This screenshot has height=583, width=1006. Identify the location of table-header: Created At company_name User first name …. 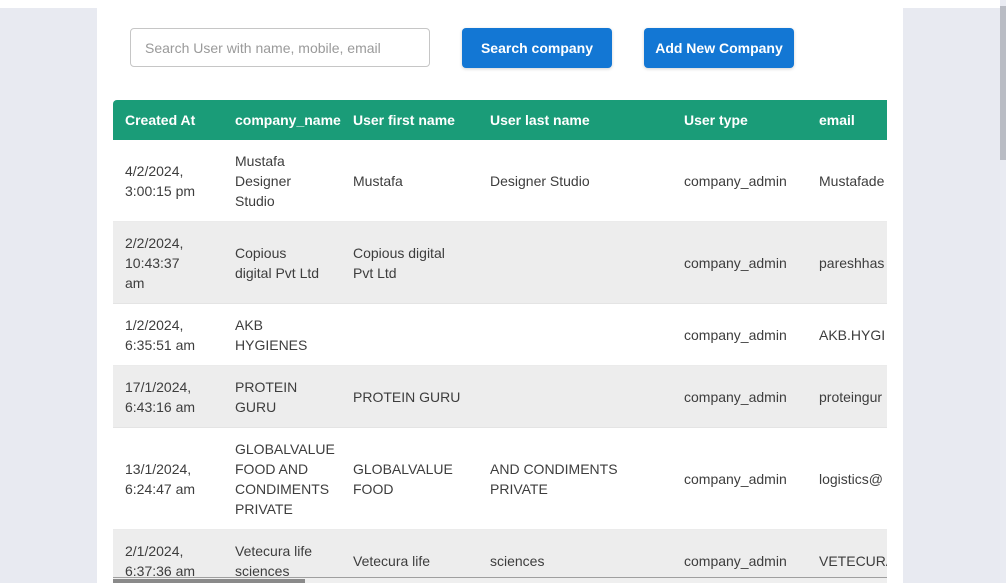
(500, 120).